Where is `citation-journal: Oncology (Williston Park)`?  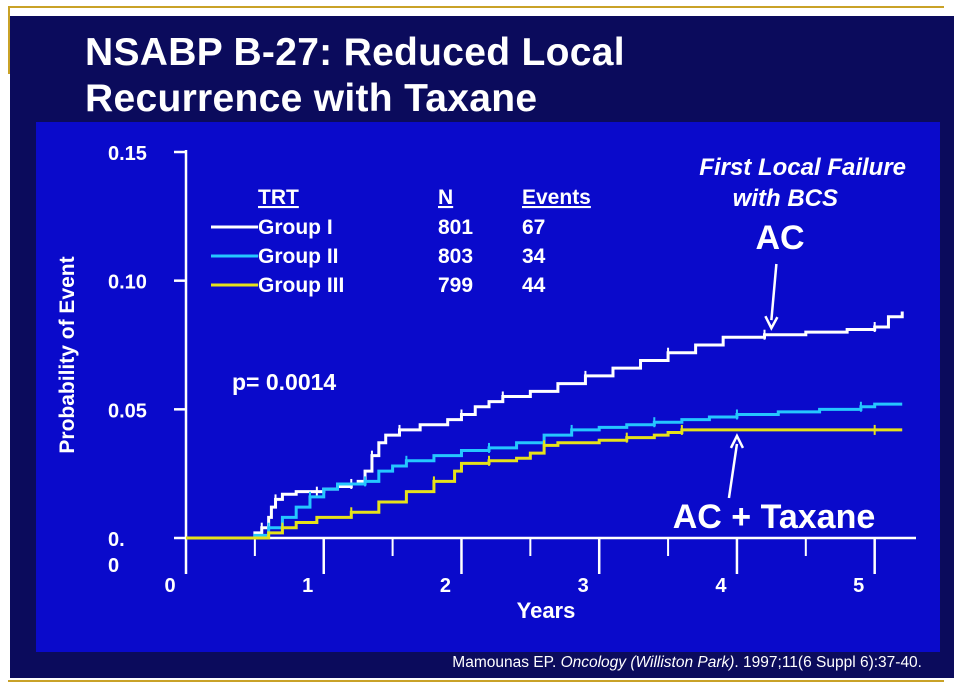
citation-journal: Oncology (Williston Park) is located at coordinates (647, 662).